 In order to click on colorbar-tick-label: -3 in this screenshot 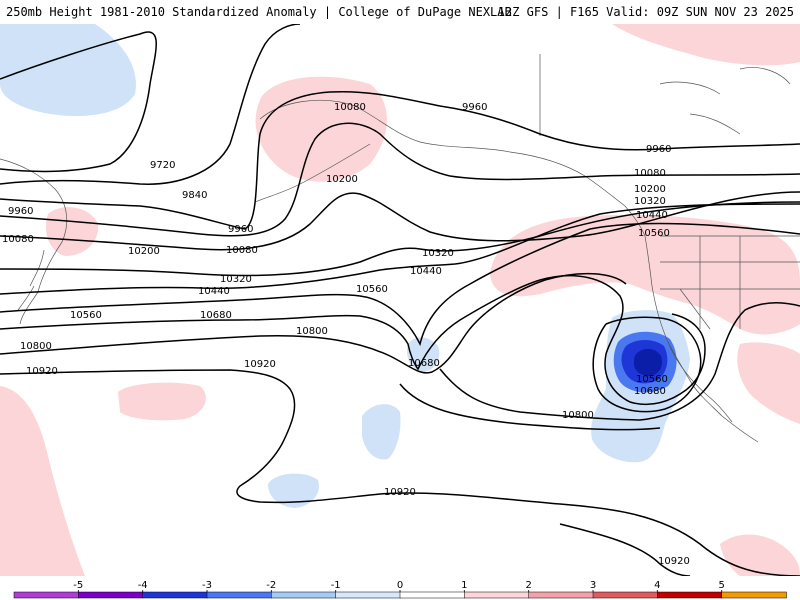, I will do `click(207, 585)`.